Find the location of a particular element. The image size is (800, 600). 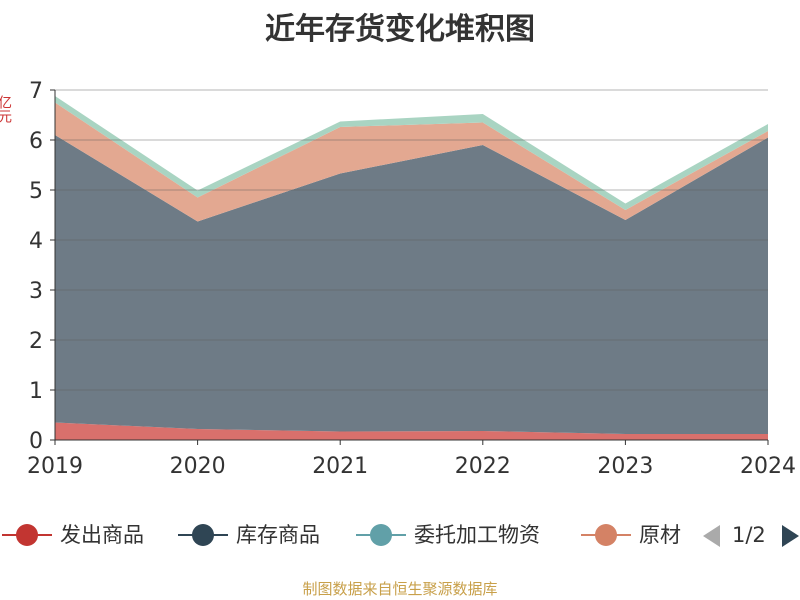

y-tick-label: 5 is located at coordinates (36, 191).